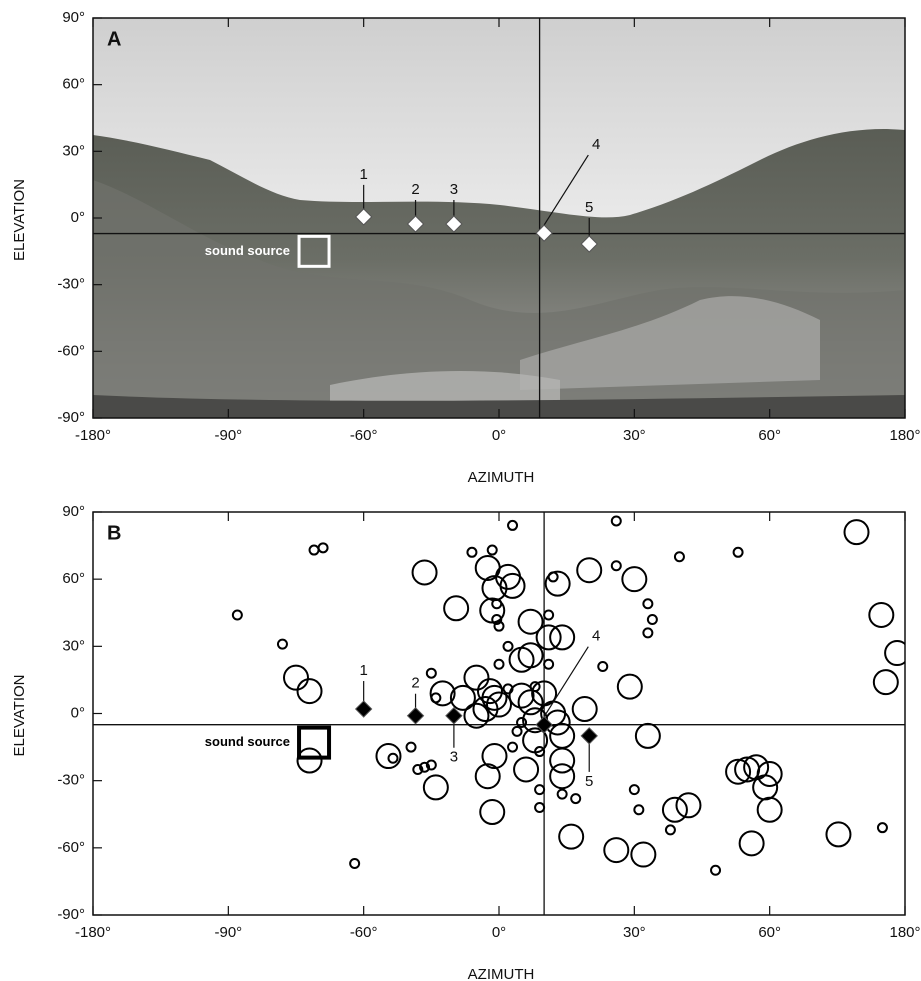 The width and height of the screenshot is (921, 981). What do you see at coordinates (114, 39) in the screenshot?
I see `panel-label: A` at bounding box center [114, 39].